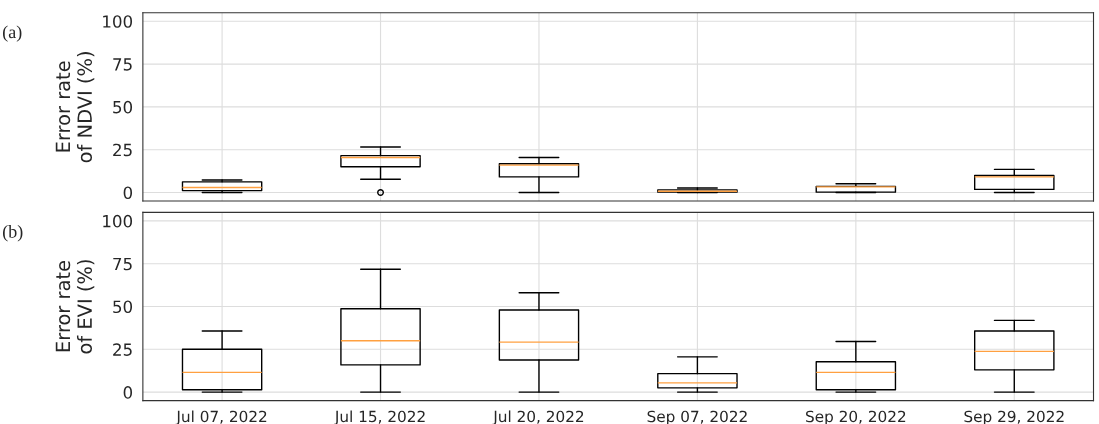 The height and width of the screenshot is (424, 1099). What do you see at coordinates (12, 33) in the screenshot?
I see `text: (a)` at bounding box center [12, 33].